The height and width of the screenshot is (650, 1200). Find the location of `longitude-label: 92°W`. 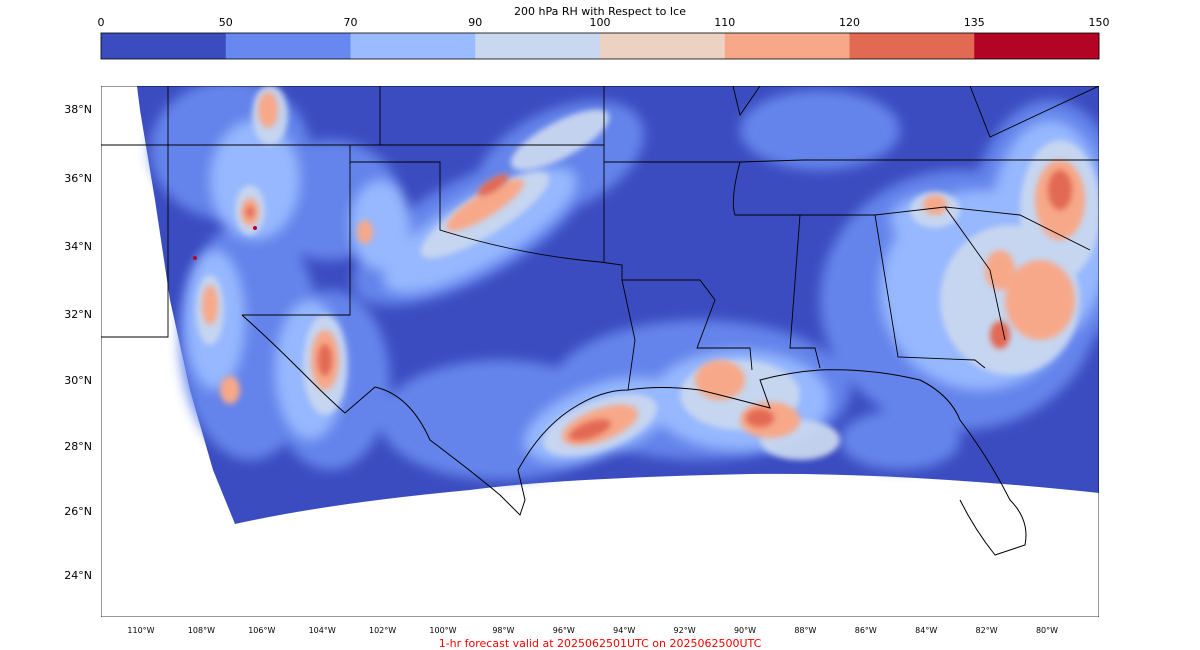

longitude-label: 92°W is located at coordinates (685, 630).